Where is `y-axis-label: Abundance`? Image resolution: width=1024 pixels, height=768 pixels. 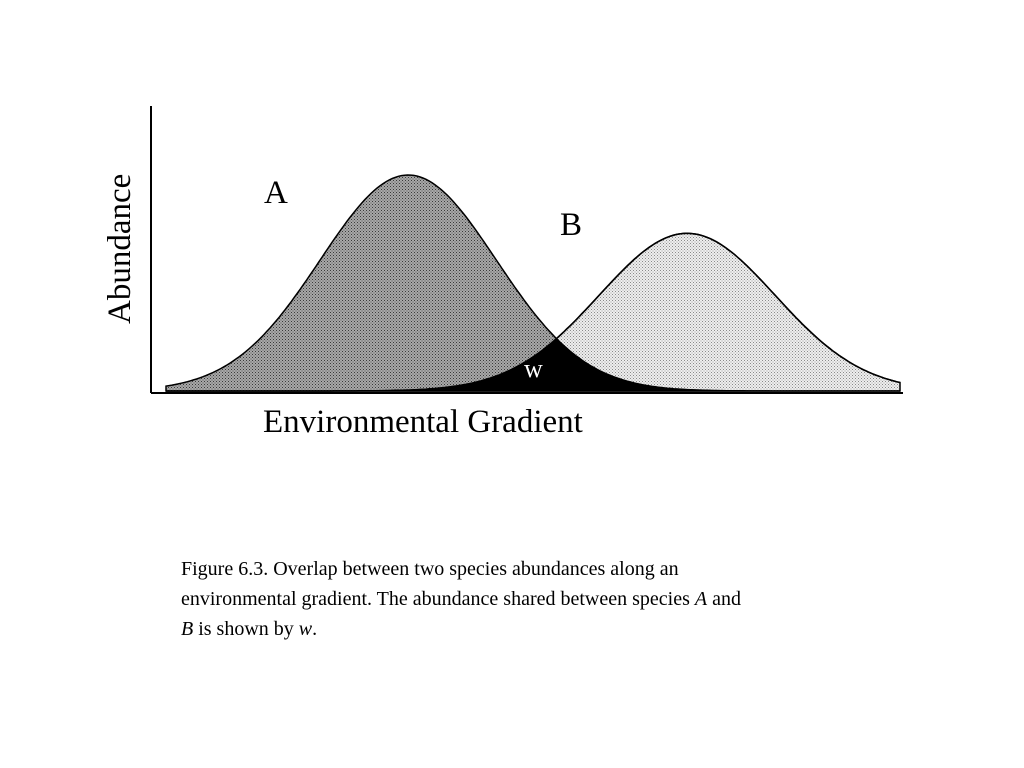 y-axis-label: Abundance is located at coordinates (120, 249).